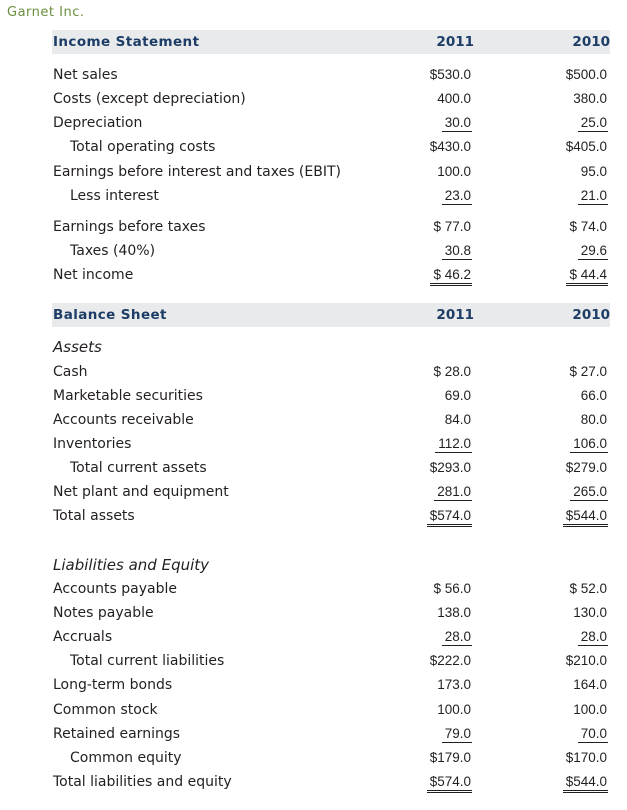  I want to click on value-2010: 25.0, so click(592, 123).